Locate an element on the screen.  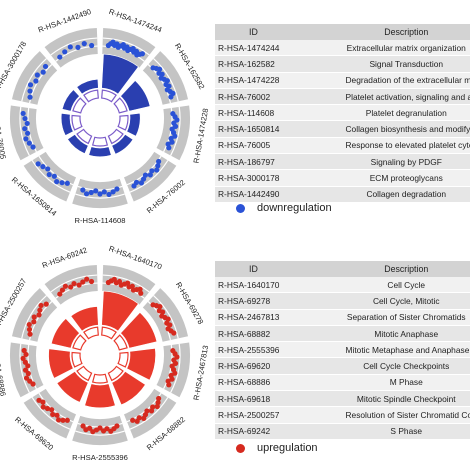
term-label: R-HSA-2555396 is located at coordinates (100, 457).